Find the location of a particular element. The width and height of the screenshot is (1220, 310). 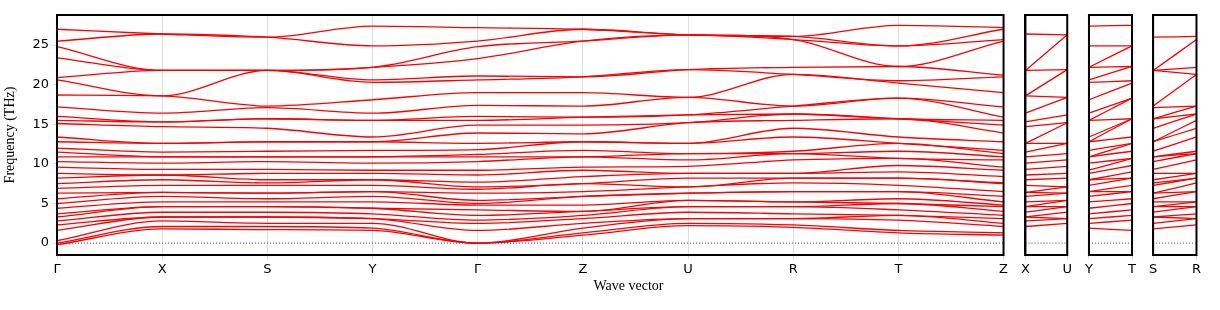

y-tick-label: 15 is located at coordinates (40, 123).